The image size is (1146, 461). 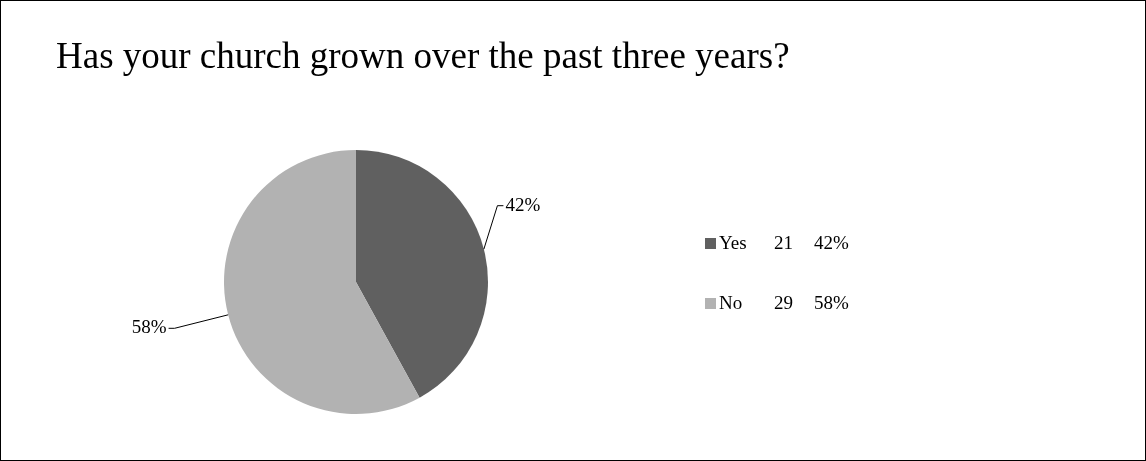 What do you see at coordinates (731, 303) in the screenshot?
I see `legend-label: No` at bounding box center [731, 303].